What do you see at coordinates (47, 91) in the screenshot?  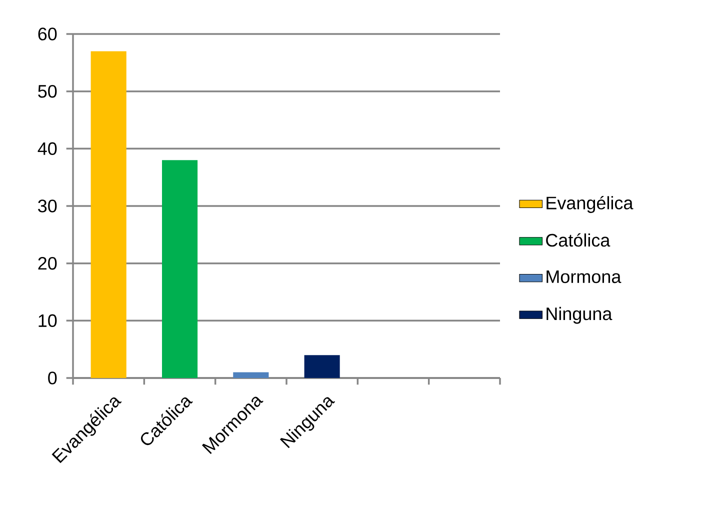 I see `y-tick-label: 50` at bounding box center [47, 91].